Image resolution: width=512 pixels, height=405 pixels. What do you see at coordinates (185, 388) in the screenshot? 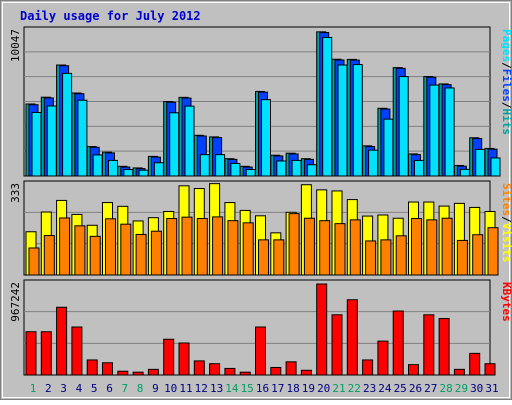
I see `x-tick-label-11: 11` at bounding box center [185, 388].